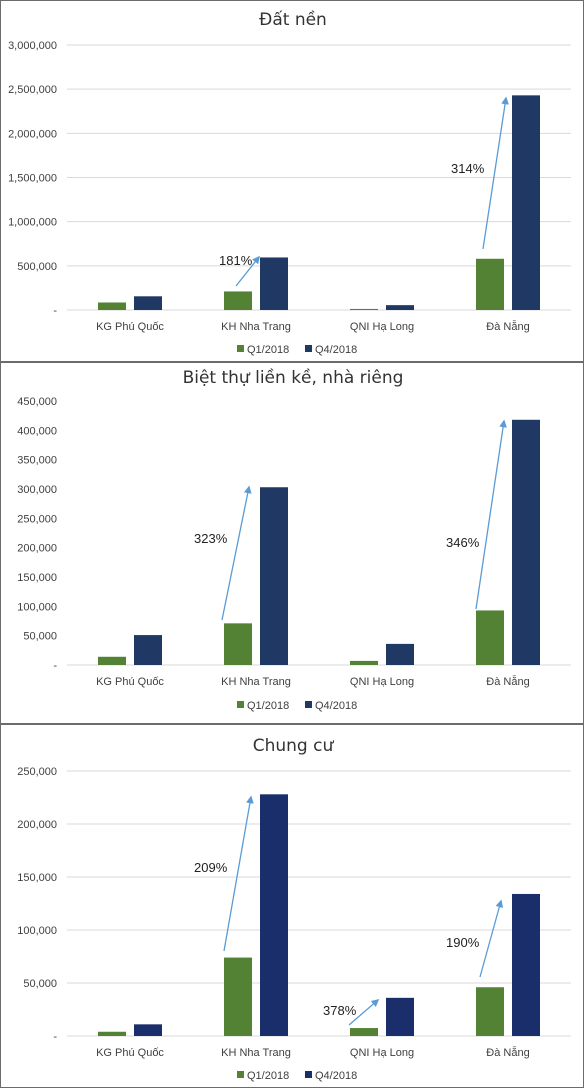 This screenshot has width=586, height=1088. Describe the element at coordinates (463, 542) in the screenshot. I see `growth-label: 346%` at that location.